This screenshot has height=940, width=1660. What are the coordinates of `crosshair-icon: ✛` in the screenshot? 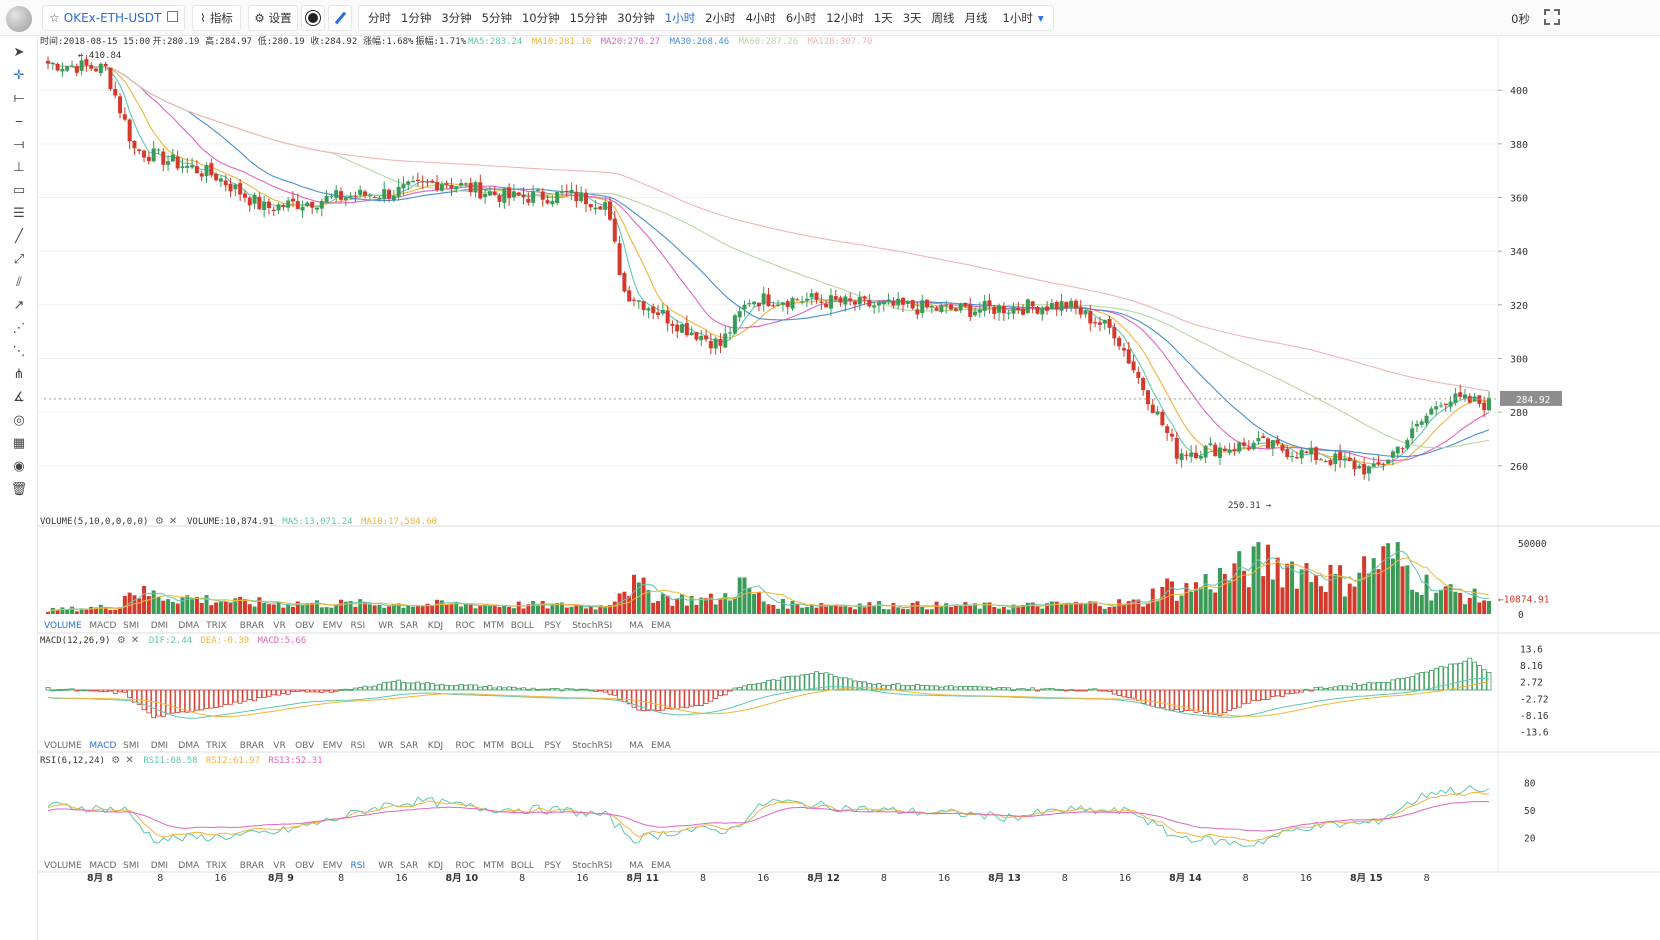 It's located at (19, 75).